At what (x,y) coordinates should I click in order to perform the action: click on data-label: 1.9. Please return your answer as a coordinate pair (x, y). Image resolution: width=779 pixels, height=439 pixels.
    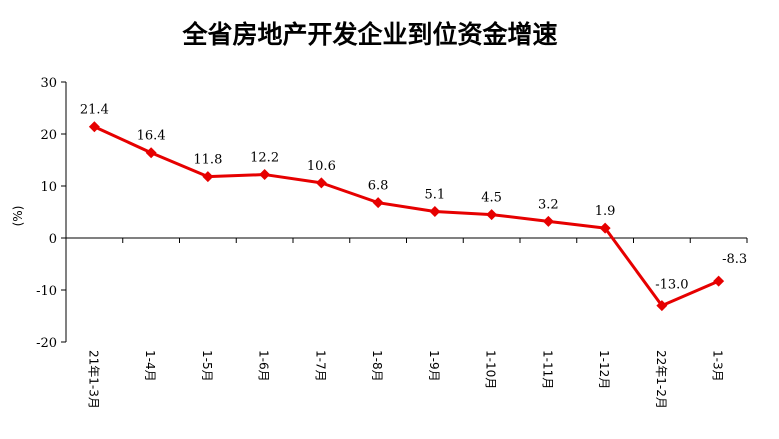
    Looking at the image, I should click on (605, 211).